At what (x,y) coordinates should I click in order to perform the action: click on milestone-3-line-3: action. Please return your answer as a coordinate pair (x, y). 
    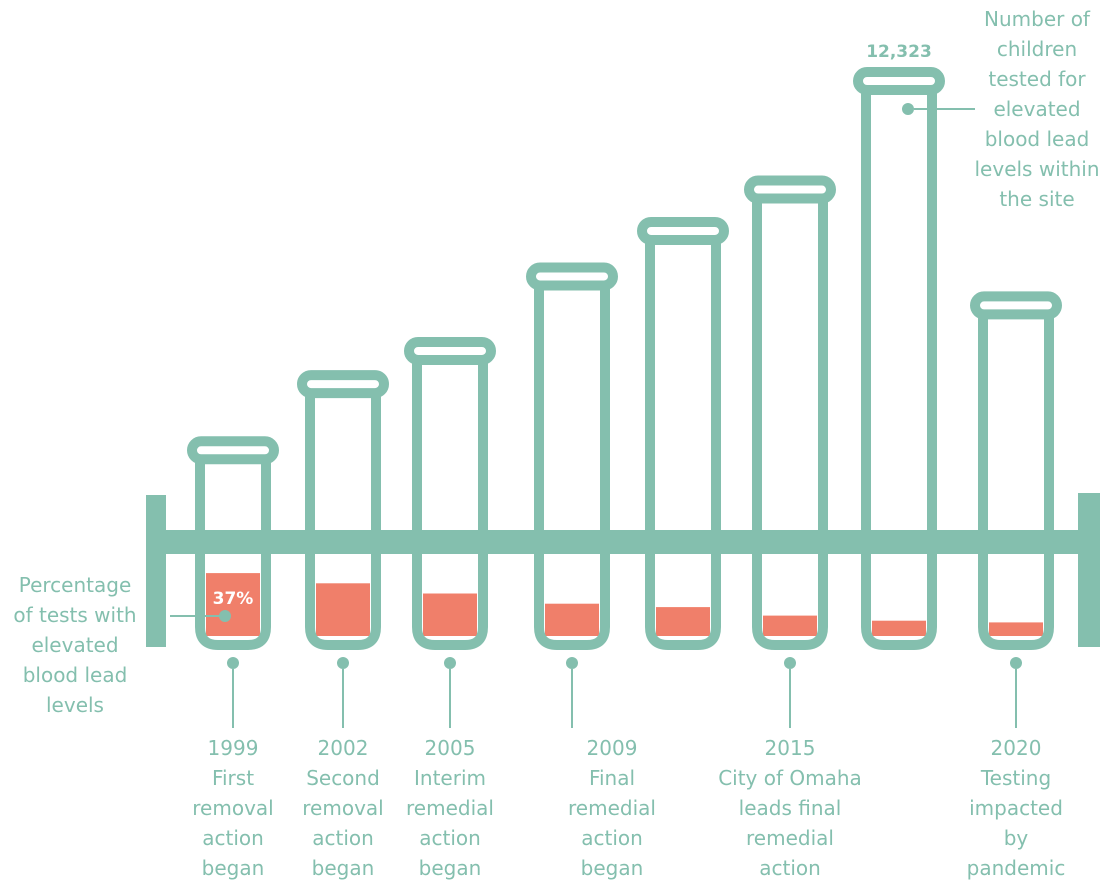
    Looking at the image, I should click on (612, 838).